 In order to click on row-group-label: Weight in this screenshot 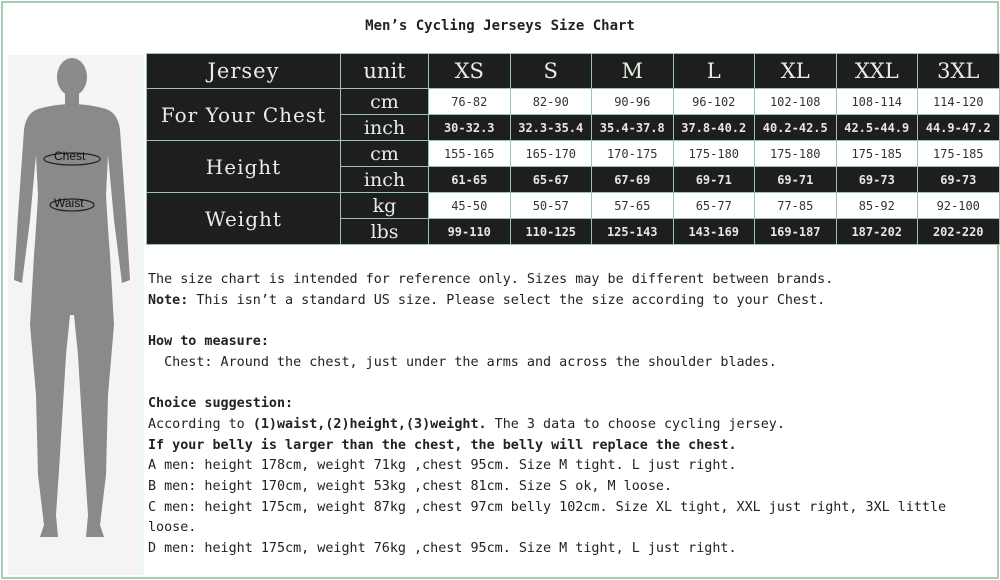, I will do `click(243, 218)`.